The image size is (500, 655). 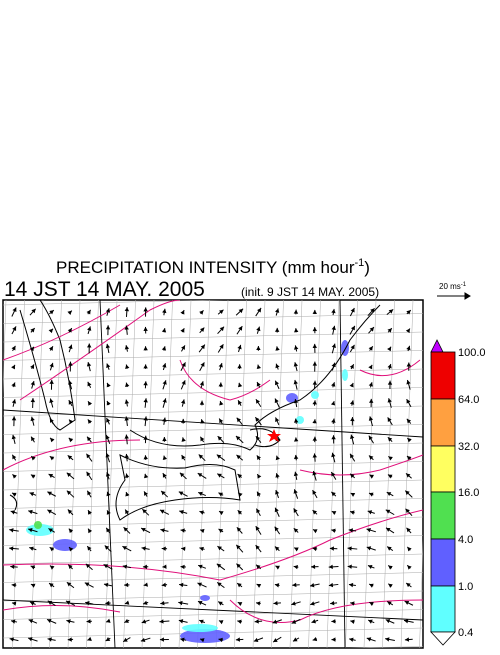 I want to click on valid-time: 14 JST 14 MAY. 2005, so click(x=104, y=289).